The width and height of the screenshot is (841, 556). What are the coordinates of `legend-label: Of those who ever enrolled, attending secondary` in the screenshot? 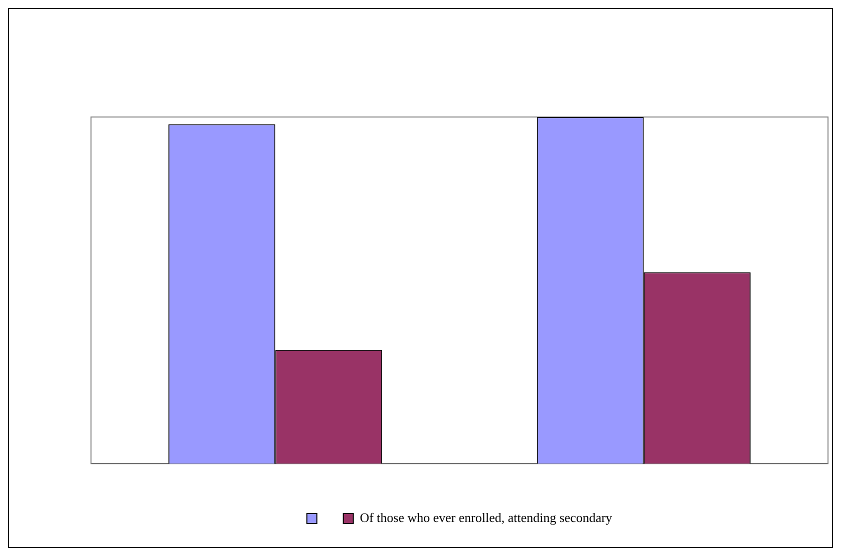 It's located at (486, 517).